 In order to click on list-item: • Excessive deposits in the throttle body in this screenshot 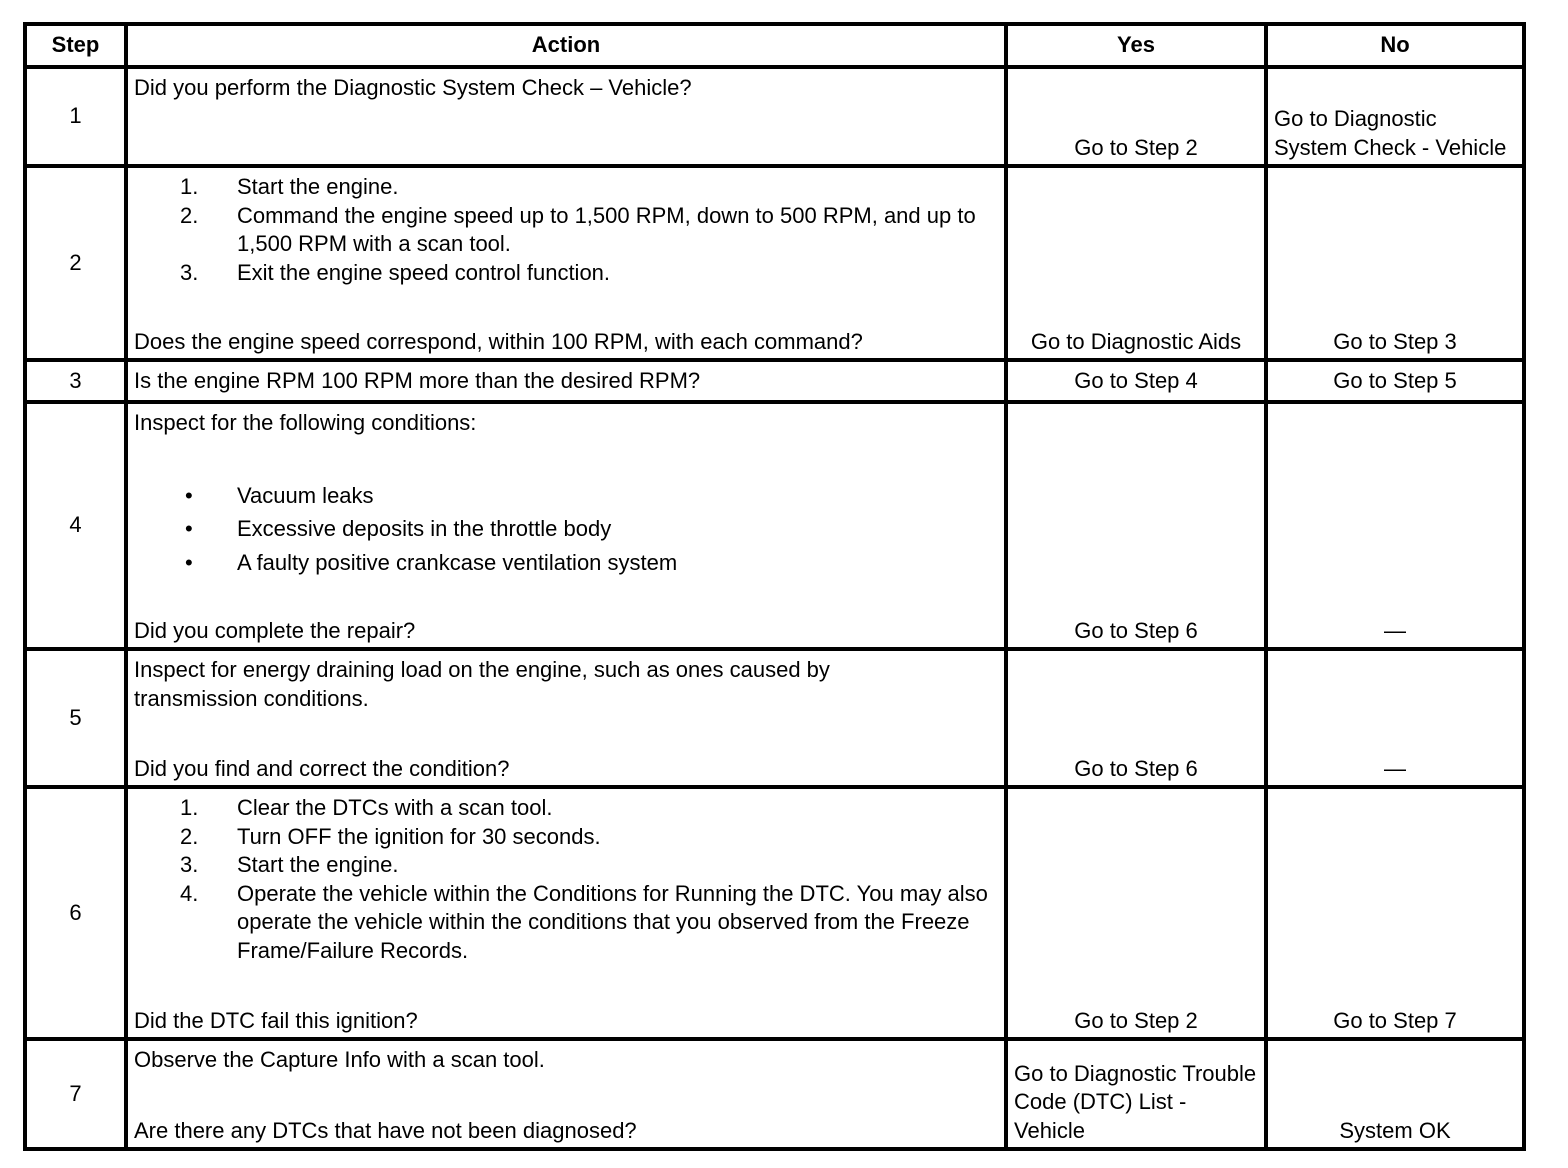, I will do `click(566, 532)`.